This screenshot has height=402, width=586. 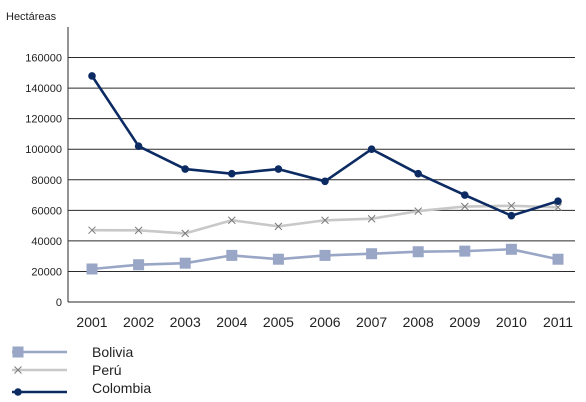 What do you see at coordinates (46, 272) in the screenshot?
I see `y-tick-label: 20000` at bounding box center [46, 272].